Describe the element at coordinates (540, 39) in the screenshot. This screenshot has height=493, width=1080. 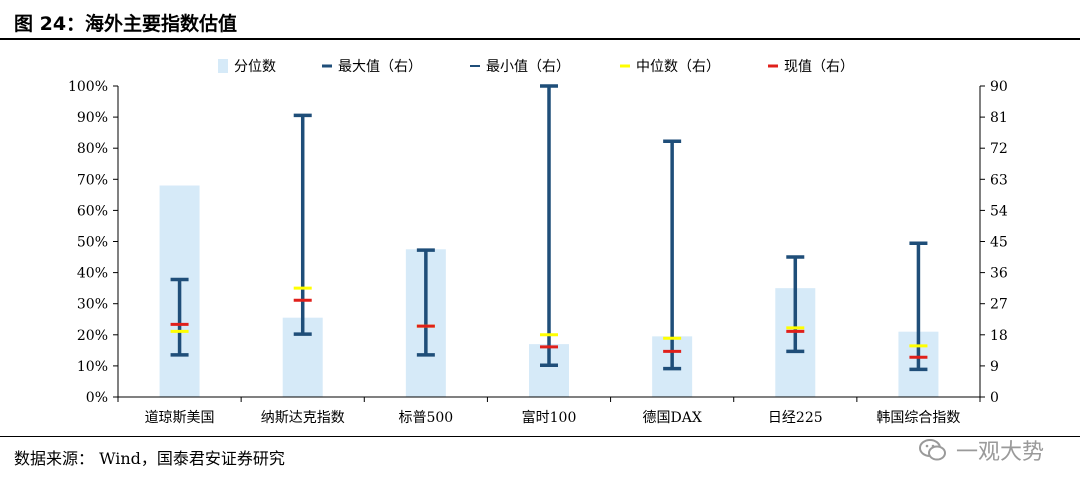
I see `title-rule` at that location.